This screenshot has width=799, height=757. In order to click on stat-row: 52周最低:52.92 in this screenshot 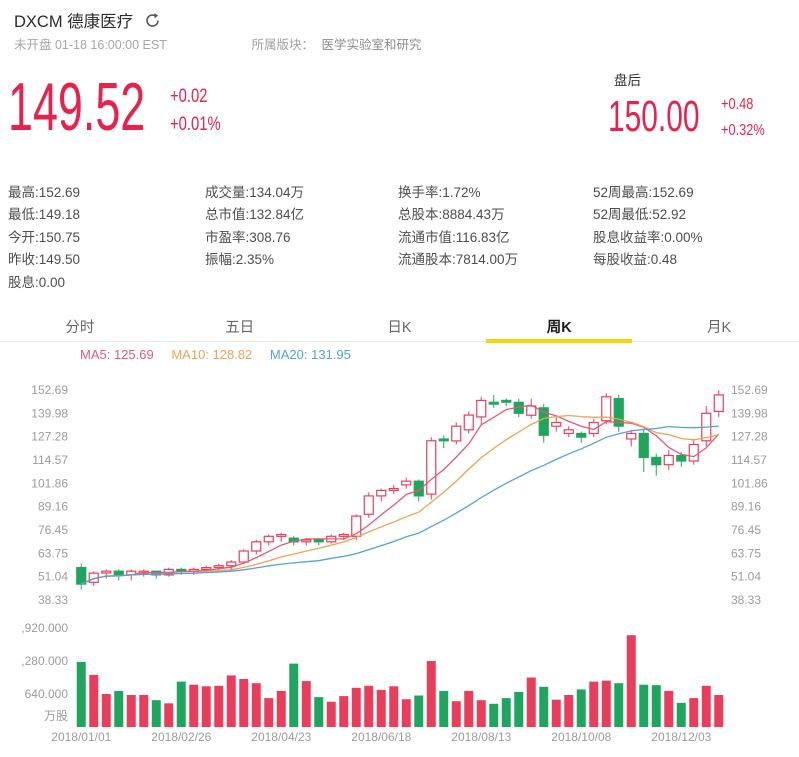, I will do `click(640, 215)`.